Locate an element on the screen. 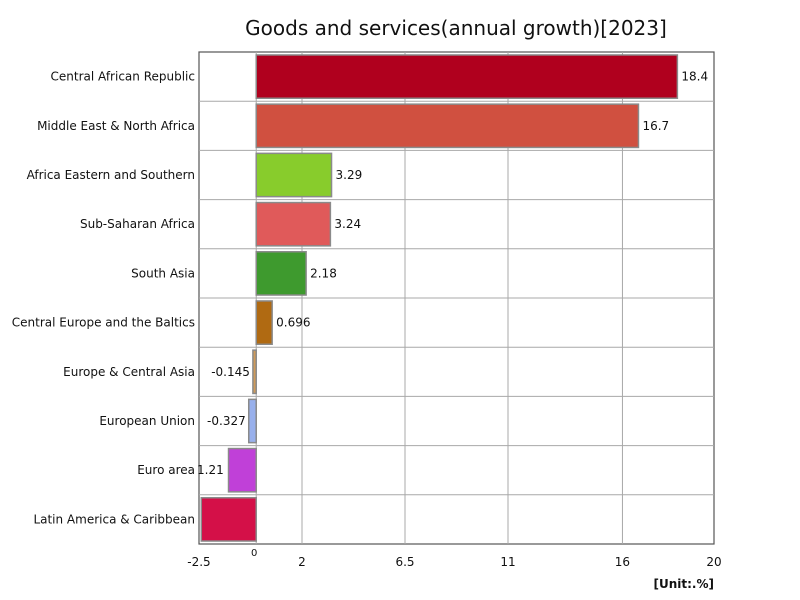 Image resolution: width=800 pixels, height=600 pixels. category-label: South Asia is located at coordinates (163, 273).